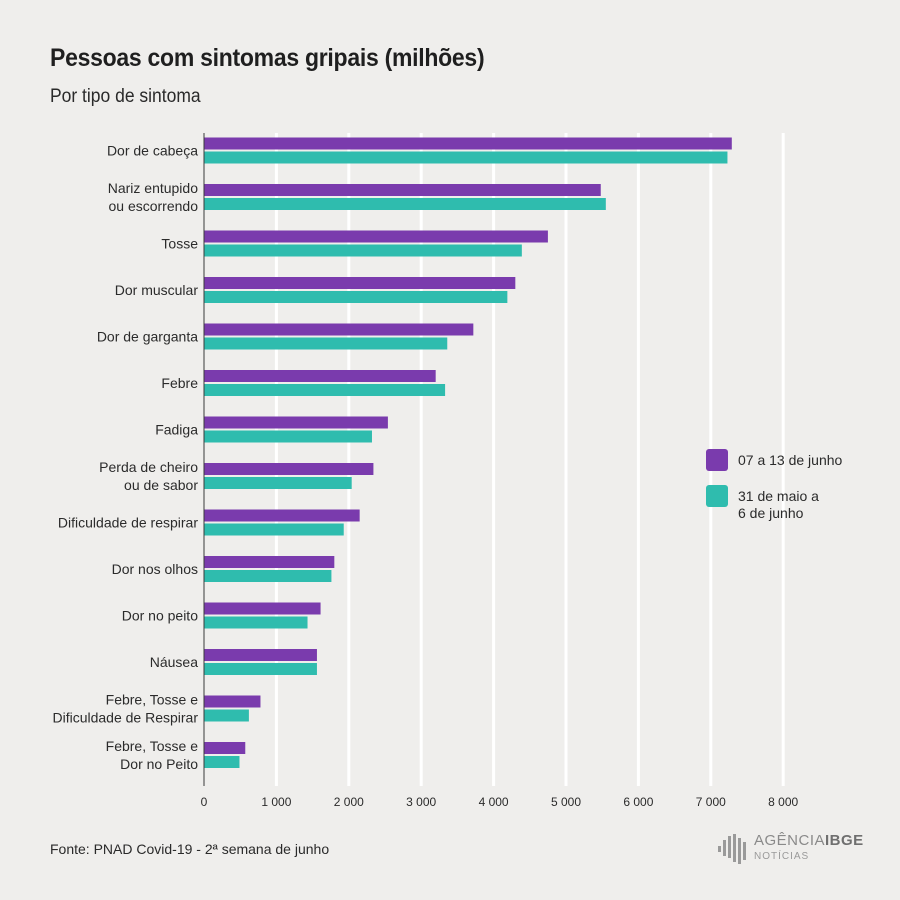  What do you see at coordinates (732, 849) in the screenshot?
I see `ibge-logo-icon` at bounding box center [732, 849].